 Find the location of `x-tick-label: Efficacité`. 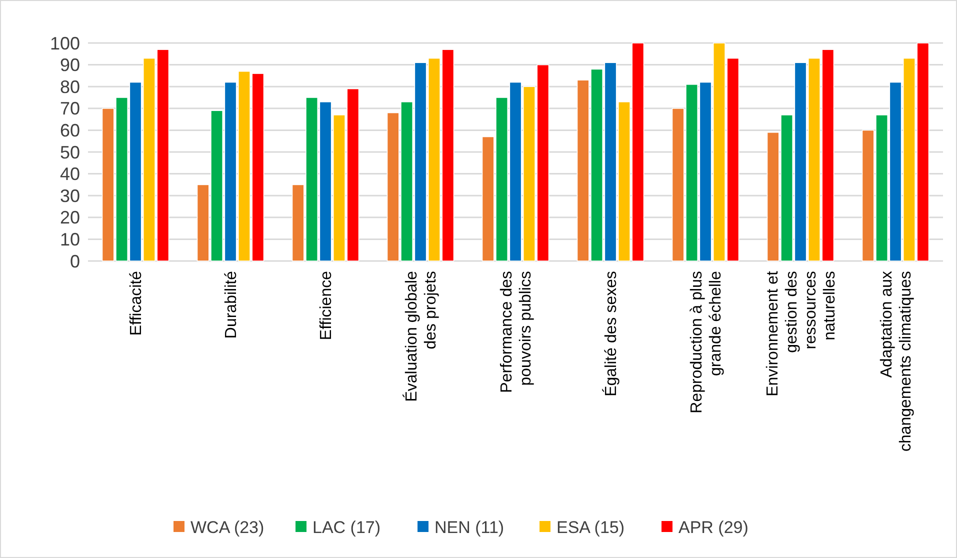

x-tick-label: Efficacité is located at coordinates (137, 303).